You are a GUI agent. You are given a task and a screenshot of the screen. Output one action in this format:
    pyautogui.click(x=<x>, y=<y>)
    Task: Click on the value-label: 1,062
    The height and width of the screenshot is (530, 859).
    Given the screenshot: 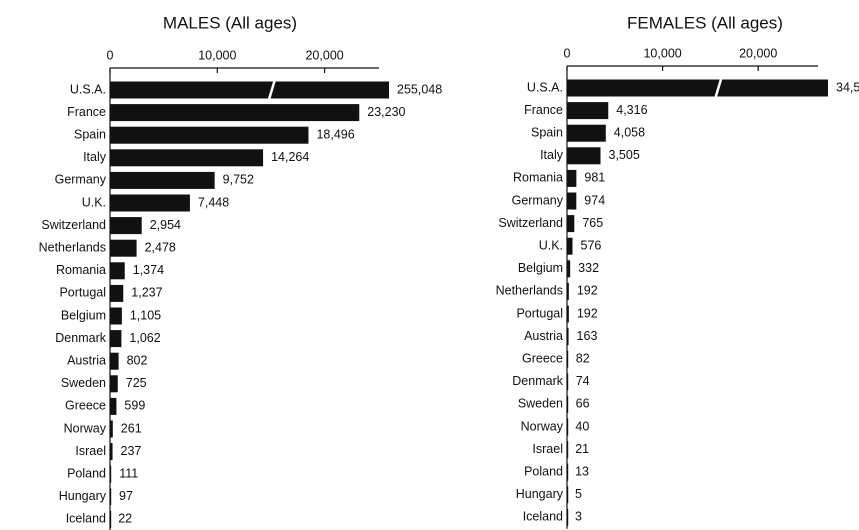 What is the action you would take?
    pyautogui.click(x=144, y=338)
    